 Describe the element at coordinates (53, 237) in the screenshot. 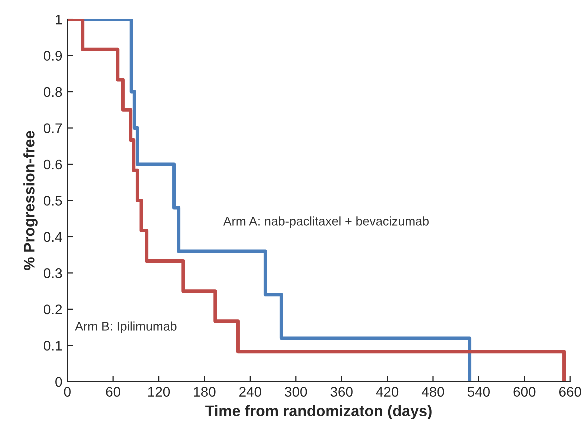

I see `y-tick-label: 0.4` at that location.